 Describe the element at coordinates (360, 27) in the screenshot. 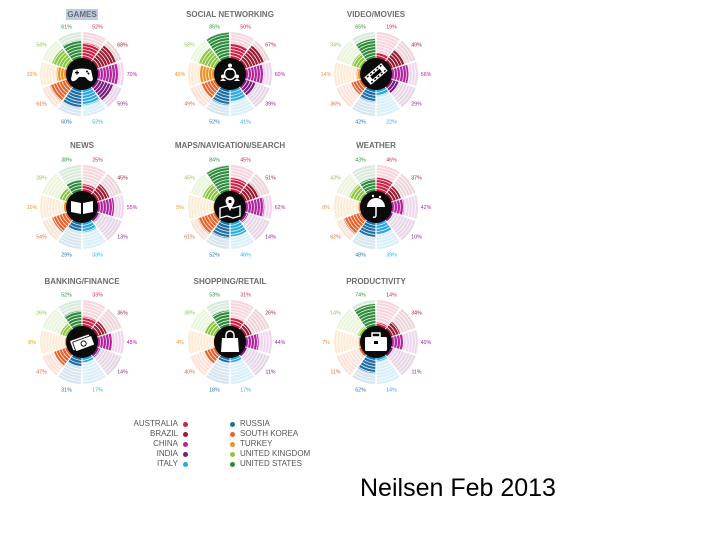

I see `data-label: 65%` at that location.